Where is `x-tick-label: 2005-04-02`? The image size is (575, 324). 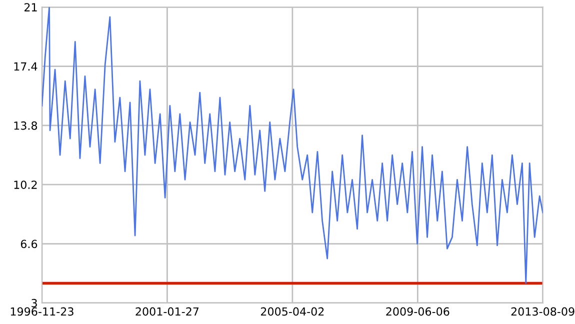 x-tick-label: 2005-04-02 is located at coordinates (292, 311).